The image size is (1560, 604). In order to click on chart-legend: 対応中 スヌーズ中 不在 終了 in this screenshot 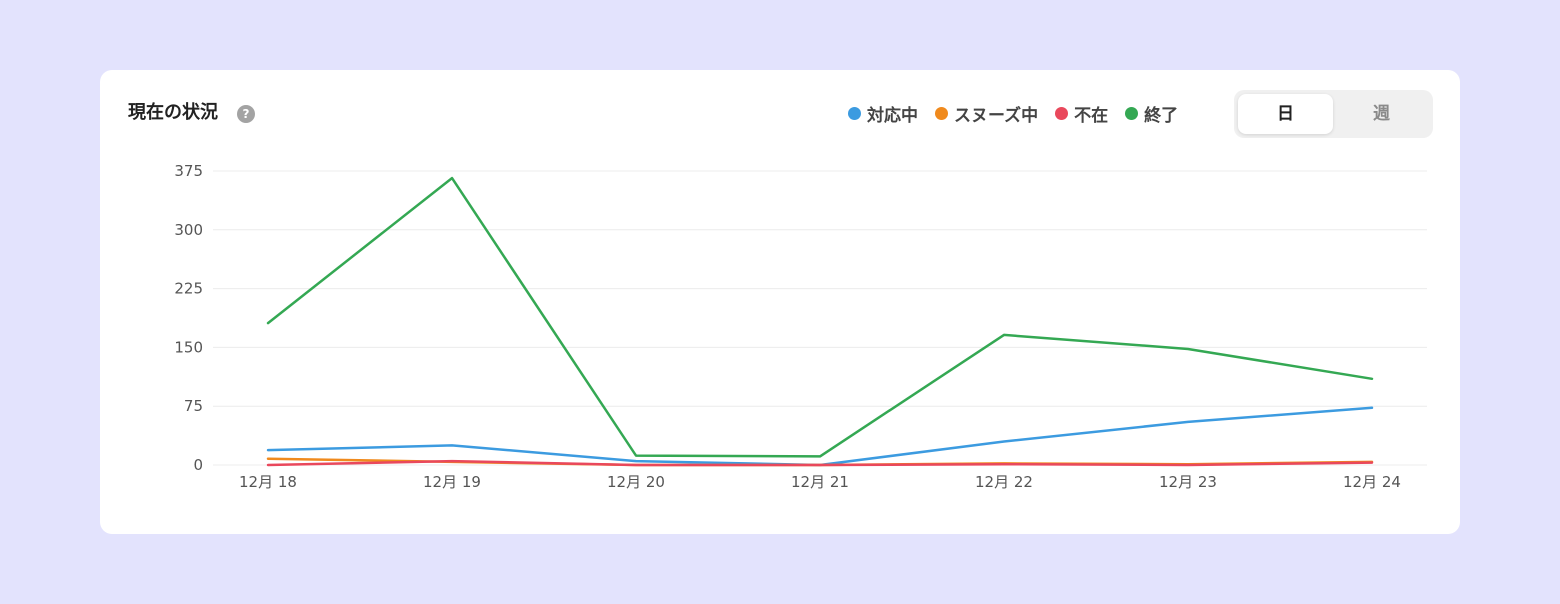, I will do `click(1013, 113)`.